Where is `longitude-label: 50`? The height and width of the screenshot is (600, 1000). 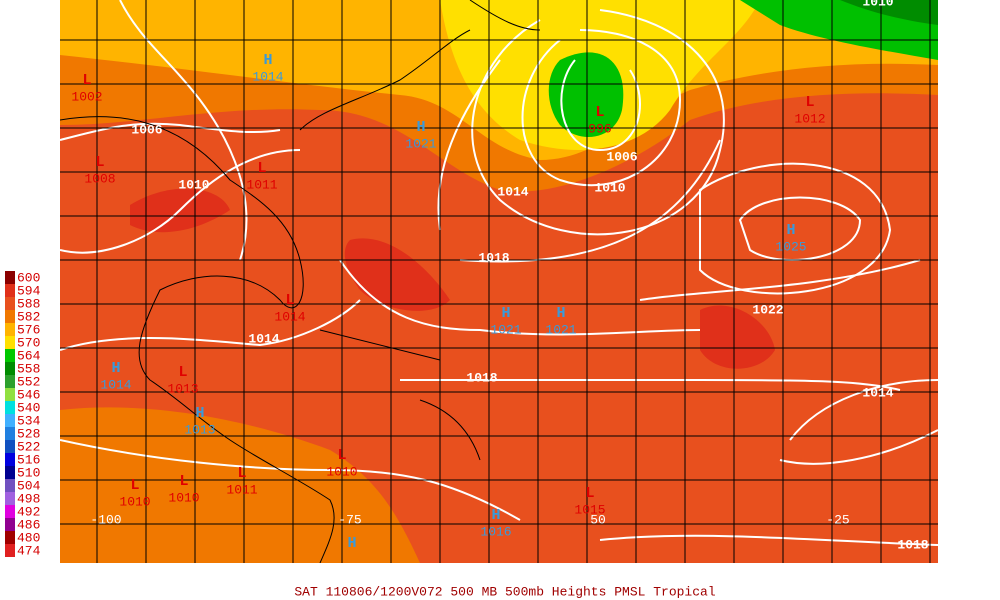
longitude-label: 50 is located at coordinates (598, 519).